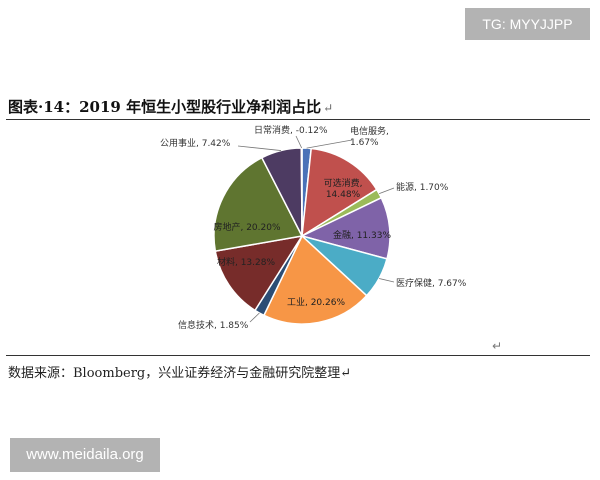 Image resolution: width=600 pixels, height=480 pixels. Describe the element at coordinates (527, 24) in the screenshot. I see `tg-badge: TG: MYYJJPP` at that location.